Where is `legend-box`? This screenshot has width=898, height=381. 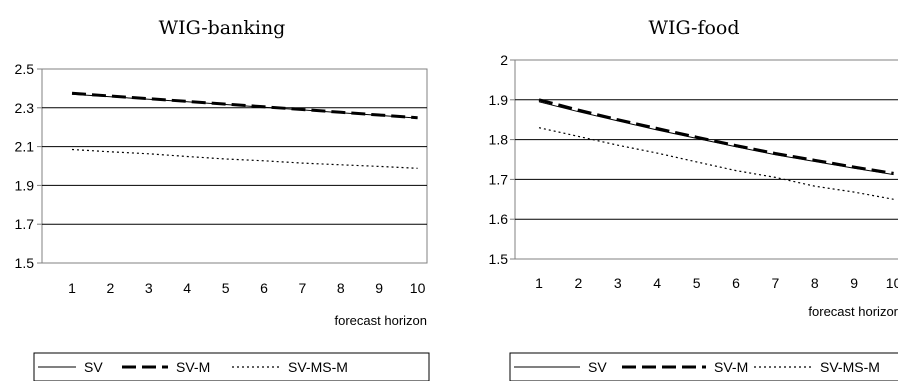
legend-box is located at coordinates (231, 366).